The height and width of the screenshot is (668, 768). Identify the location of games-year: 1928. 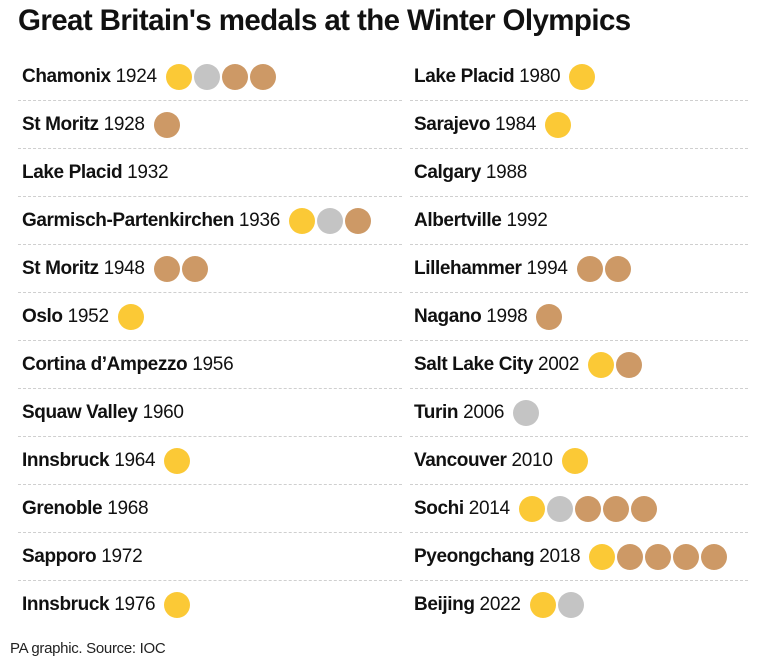
(124, 124).